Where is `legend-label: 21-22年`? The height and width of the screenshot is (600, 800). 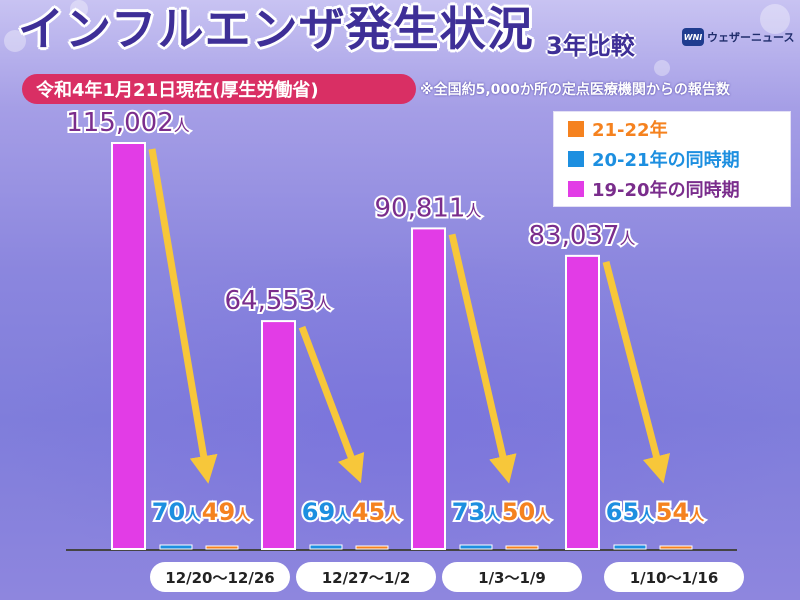 legend-label: 21-22年 is located at coordinates (630, 130).